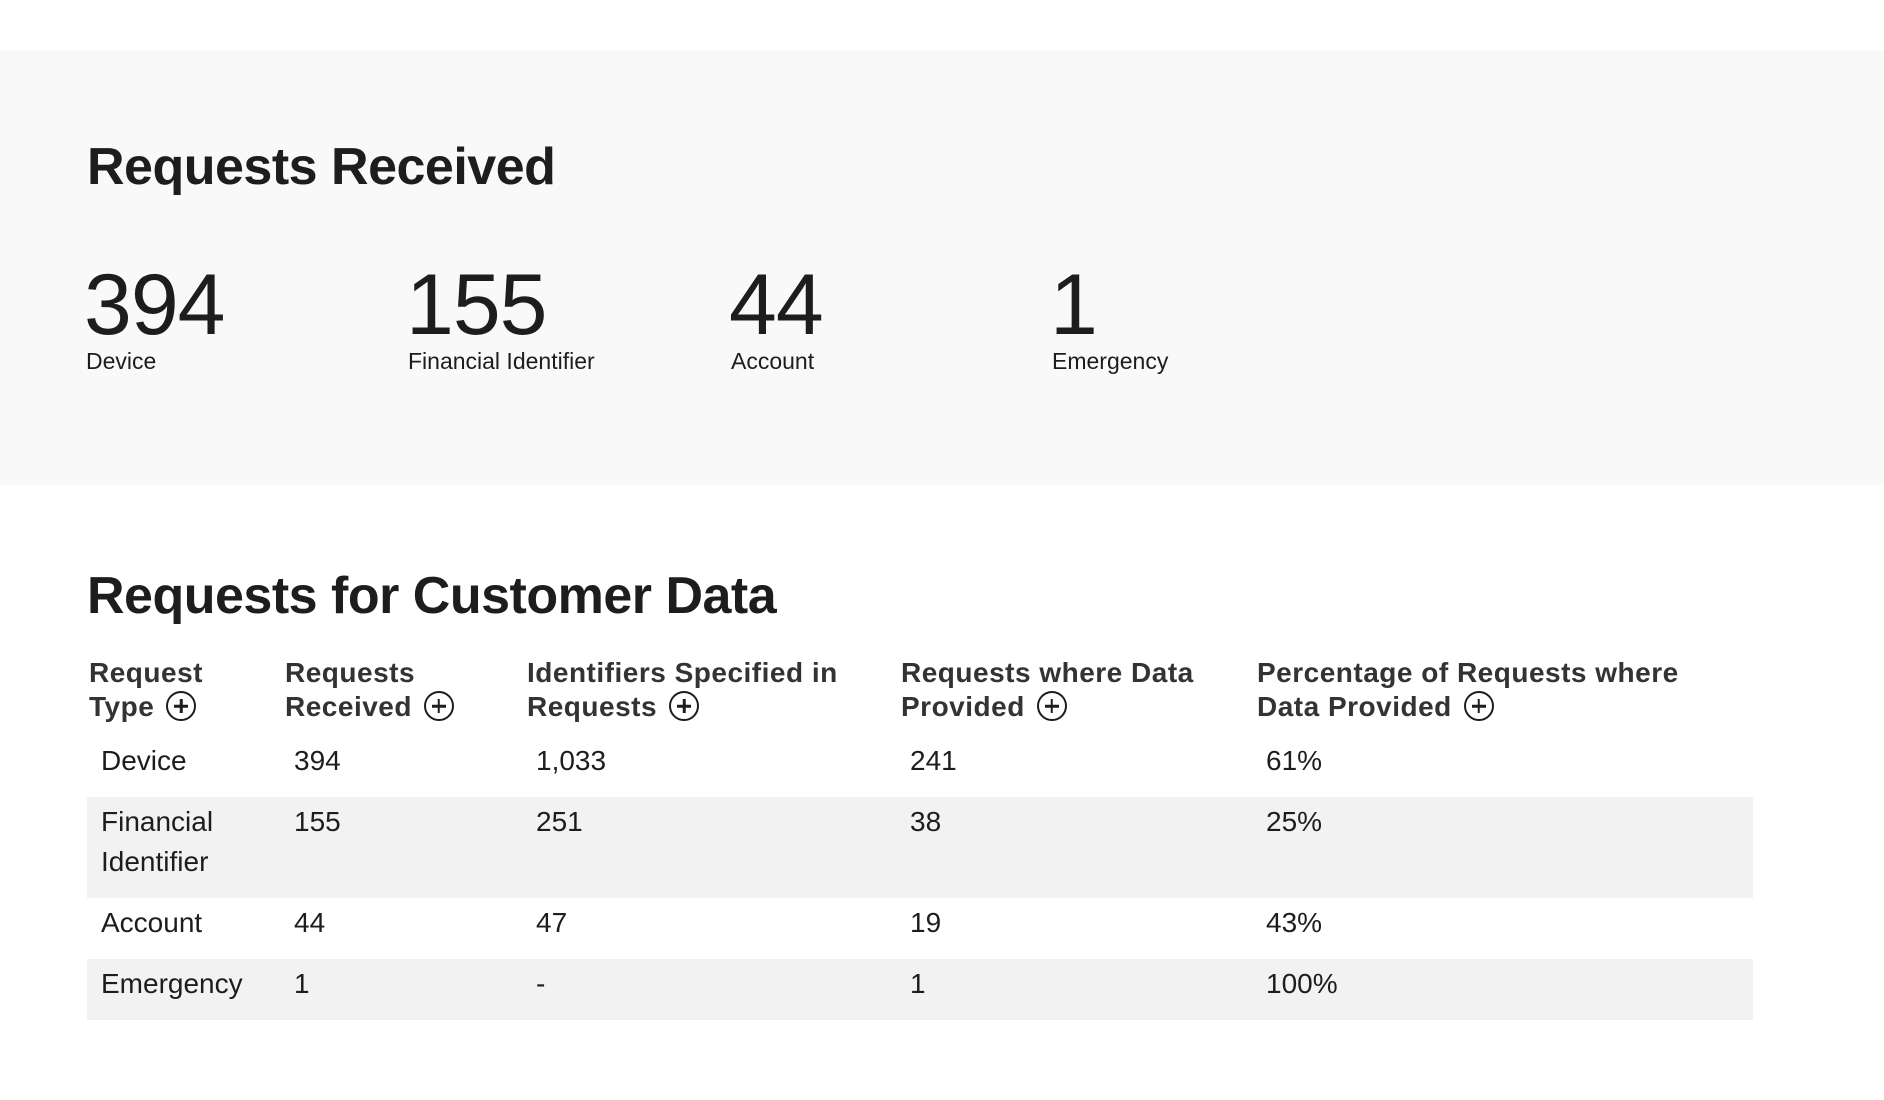 The height and width of the screenshot is (1100, 1884). Describe the element at coordinates (776, 305) in the screenshot. I see `stat-value: 44` at that location.